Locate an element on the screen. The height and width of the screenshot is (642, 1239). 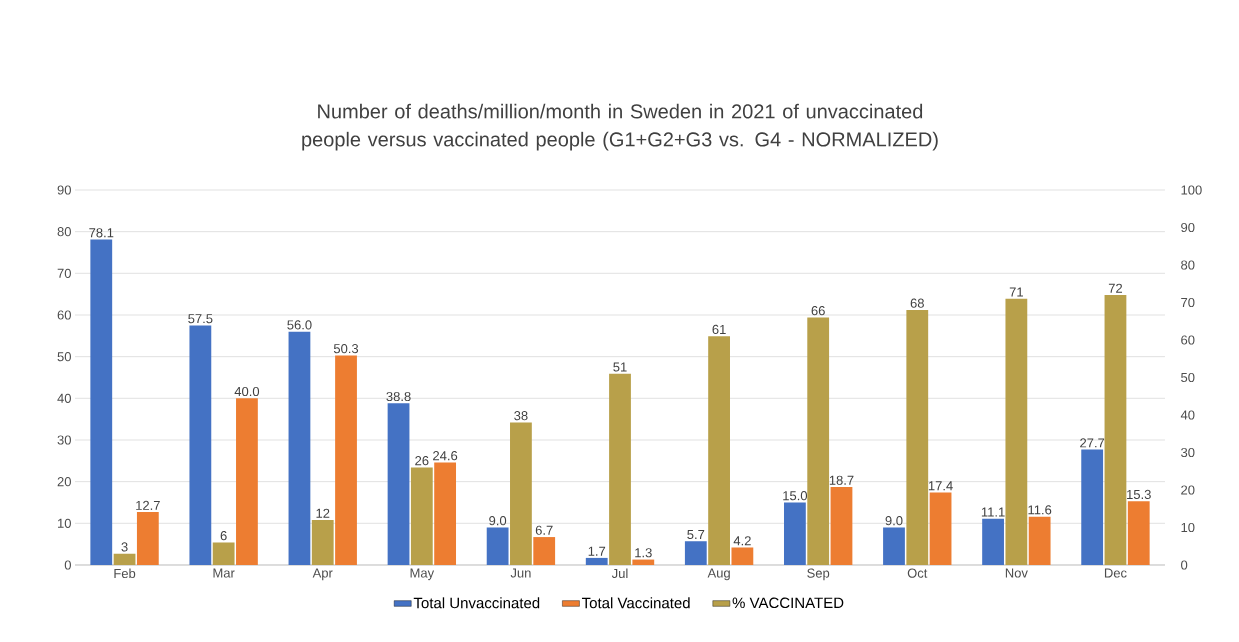
data-label: 68 is located at coordinates (917, 303).